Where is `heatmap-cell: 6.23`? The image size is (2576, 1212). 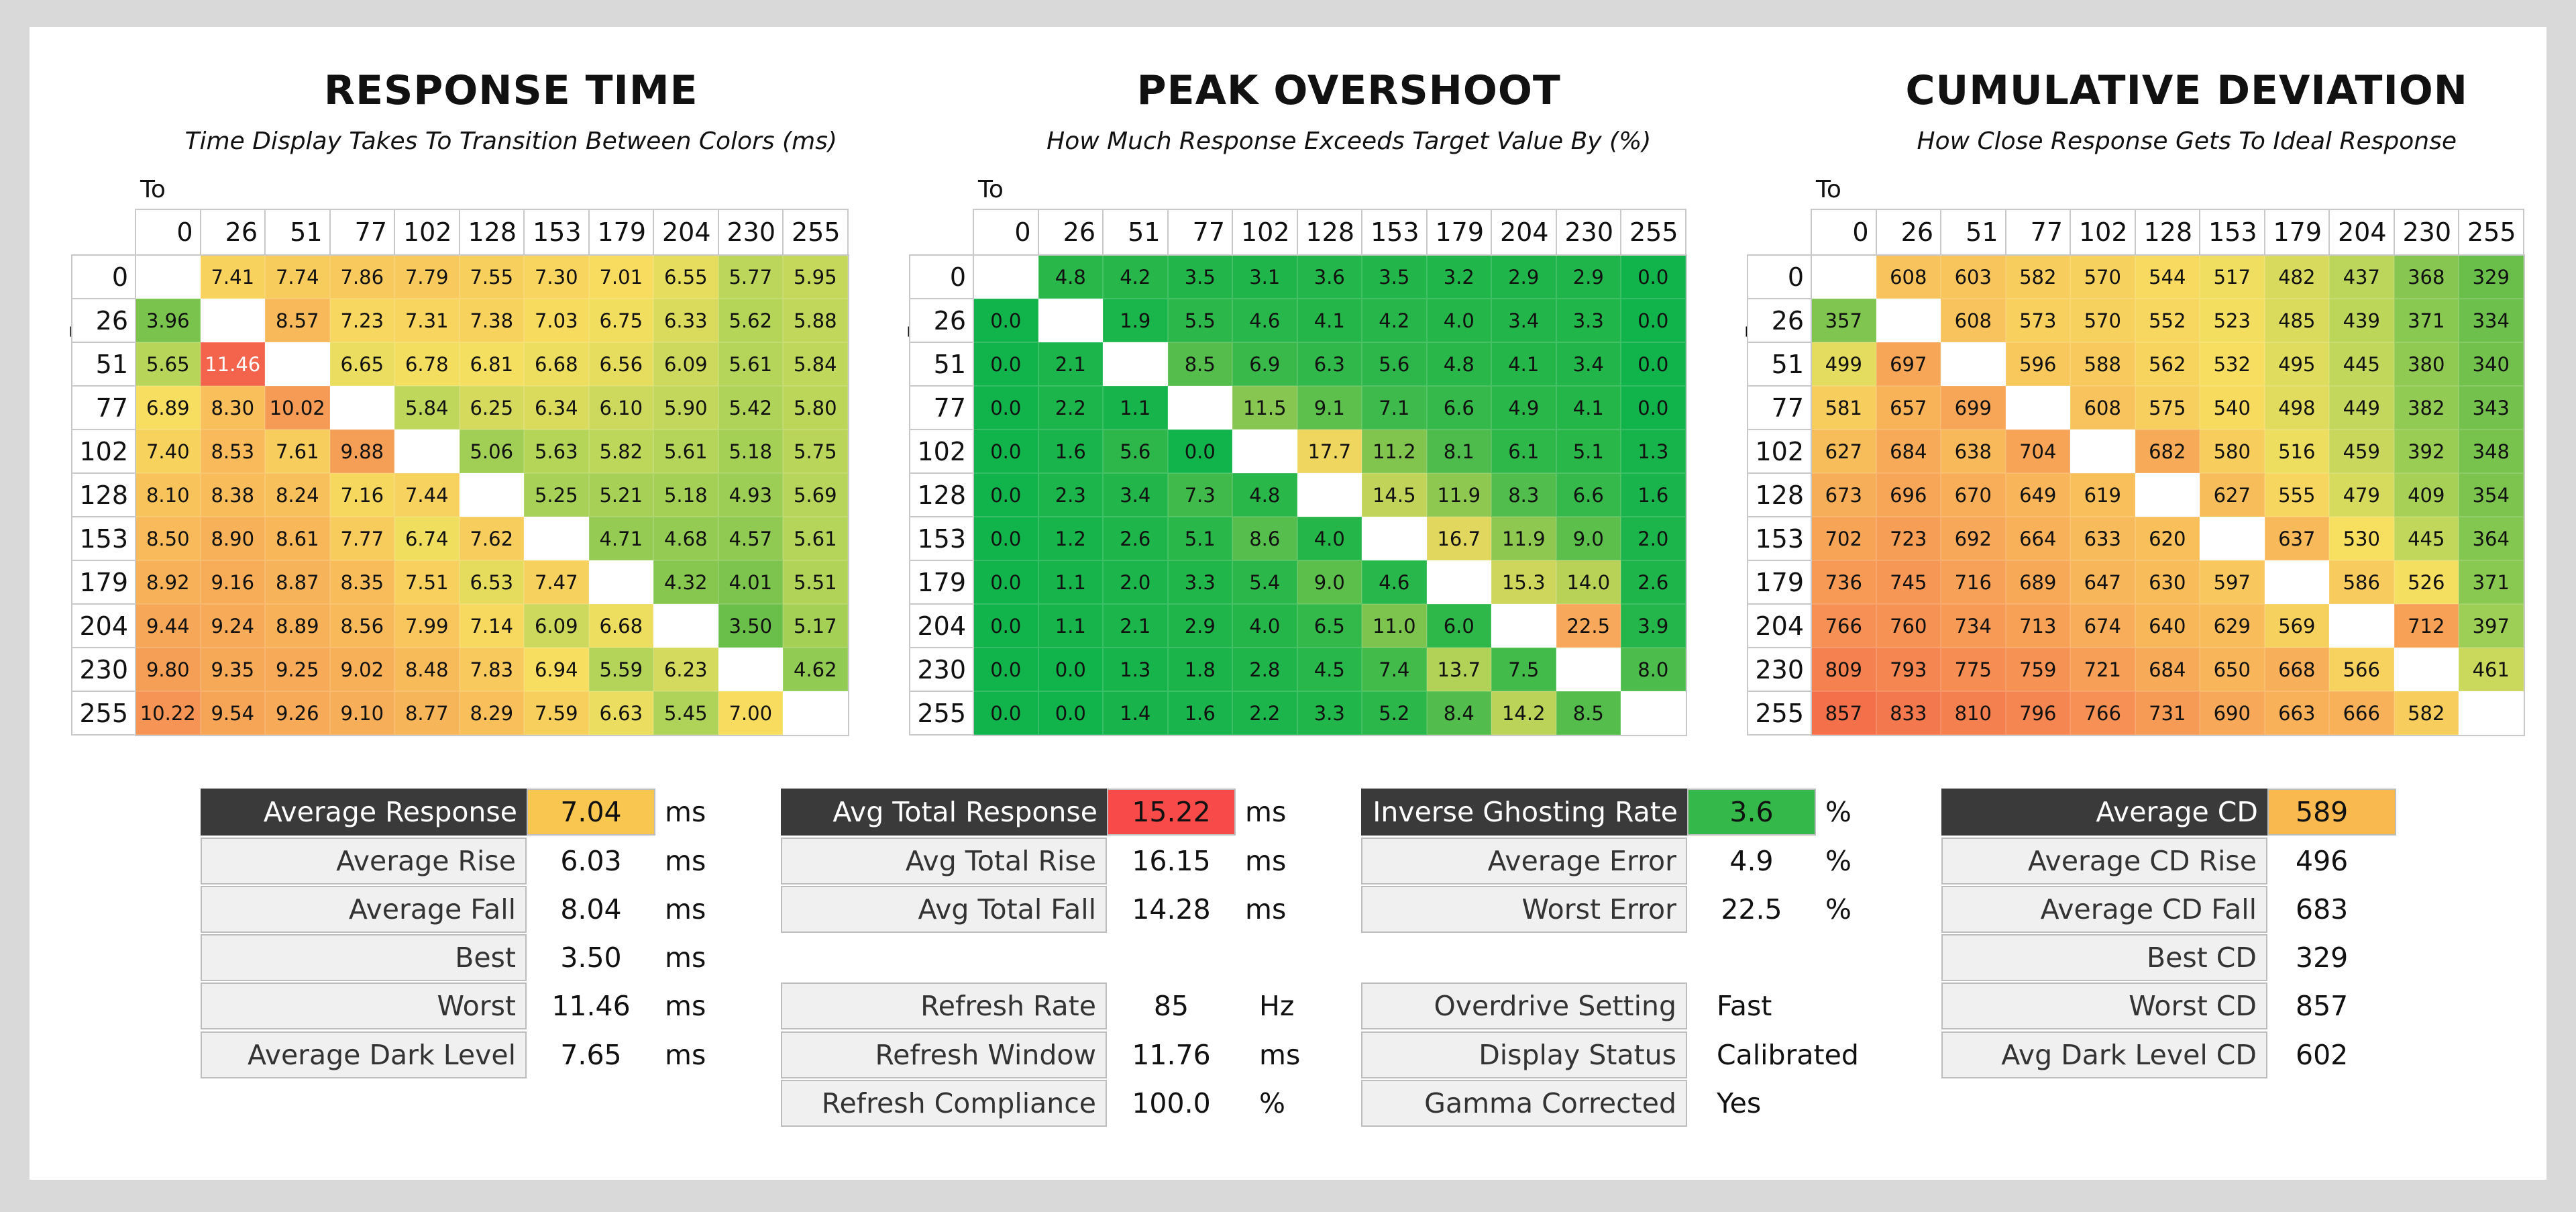 heatmap-cell: 6.23 is located at coordinates (685, 669).